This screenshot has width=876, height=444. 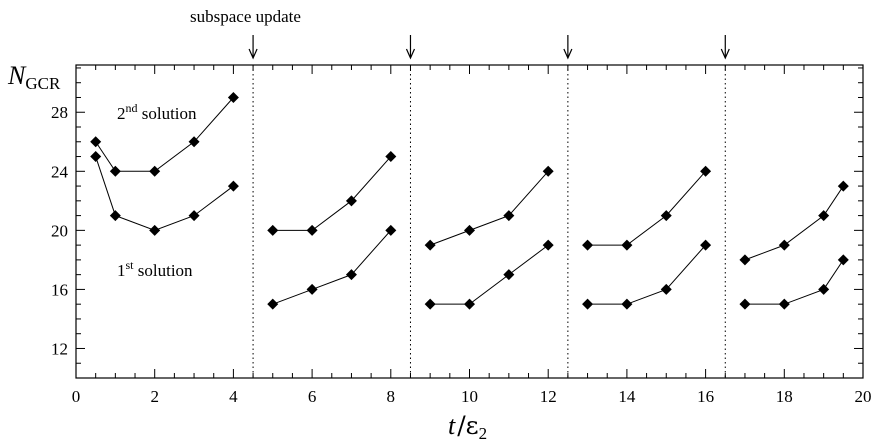 I want to click on y-tick-label: 28, so click(x=59, y=112).